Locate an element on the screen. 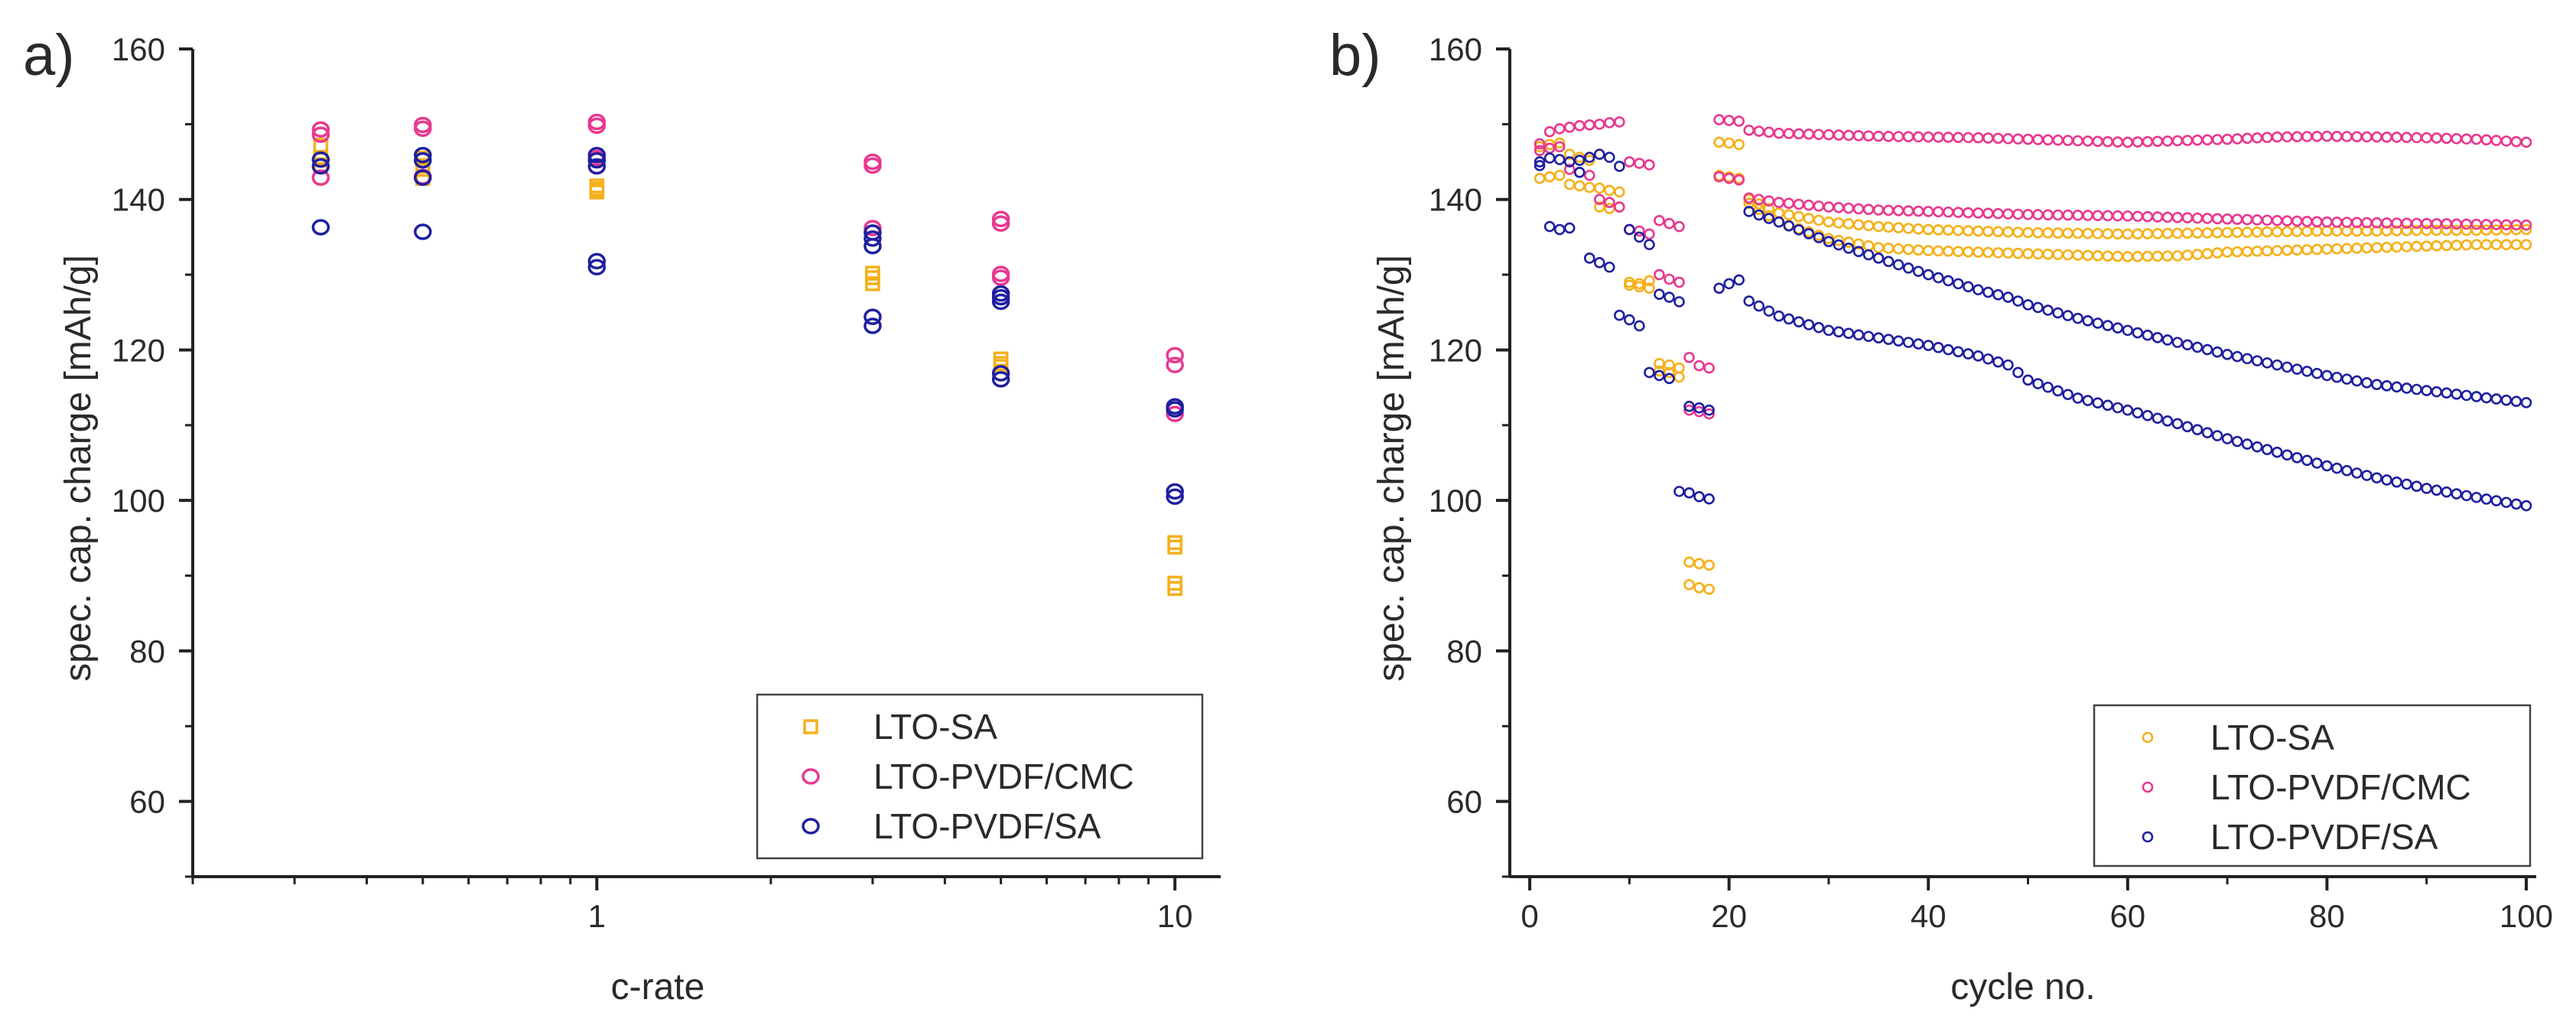  panel-b-legend-lto-sa-marker is located at coordinates (2148, 737).